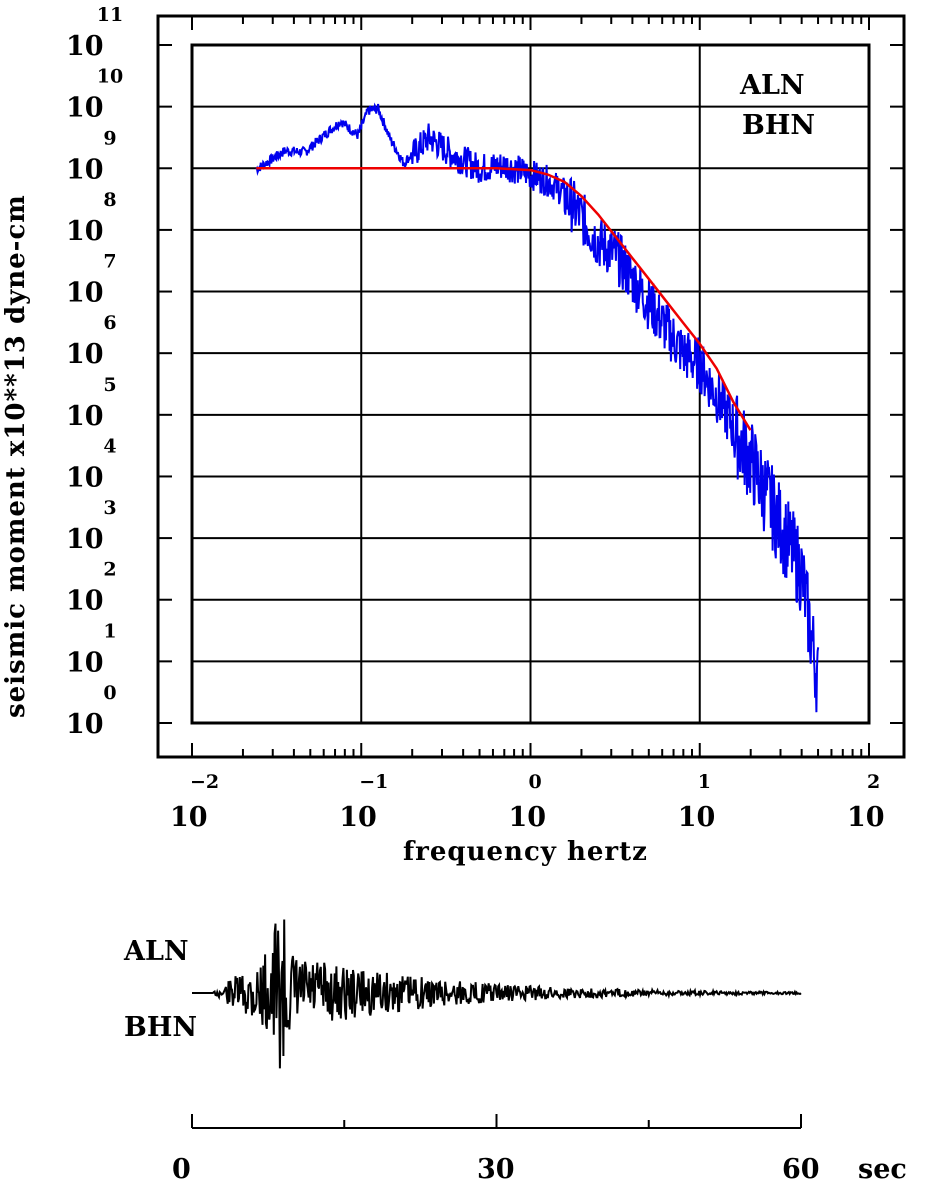 This screenshot has height=1184, width=928. What do you see at coordinates (160, 1027) in the screenshot?
I see `seismogram-channel: BHN` at bounding box center [160, 1027].